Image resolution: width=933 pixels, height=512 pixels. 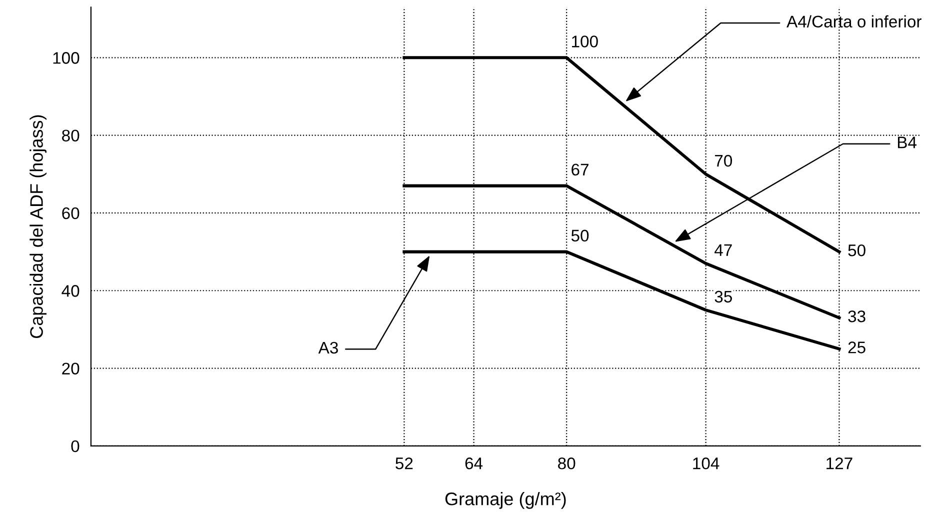 What do you see at coordinates (706, 464) in the screenshot?
I see `x-tick-label: 104` at bounding box center [706, 464].